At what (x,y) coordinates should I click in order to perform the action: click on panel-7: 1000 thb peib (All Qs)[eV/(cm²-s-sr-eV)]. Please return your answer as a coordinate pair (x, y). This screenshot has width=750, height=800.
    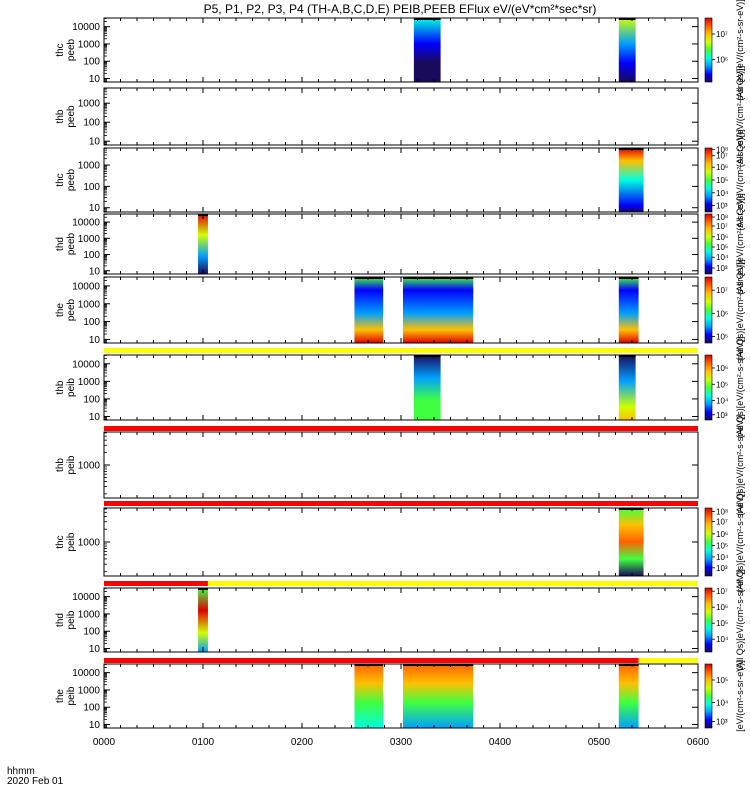
    Looking at the image, I should click on (400, 465).